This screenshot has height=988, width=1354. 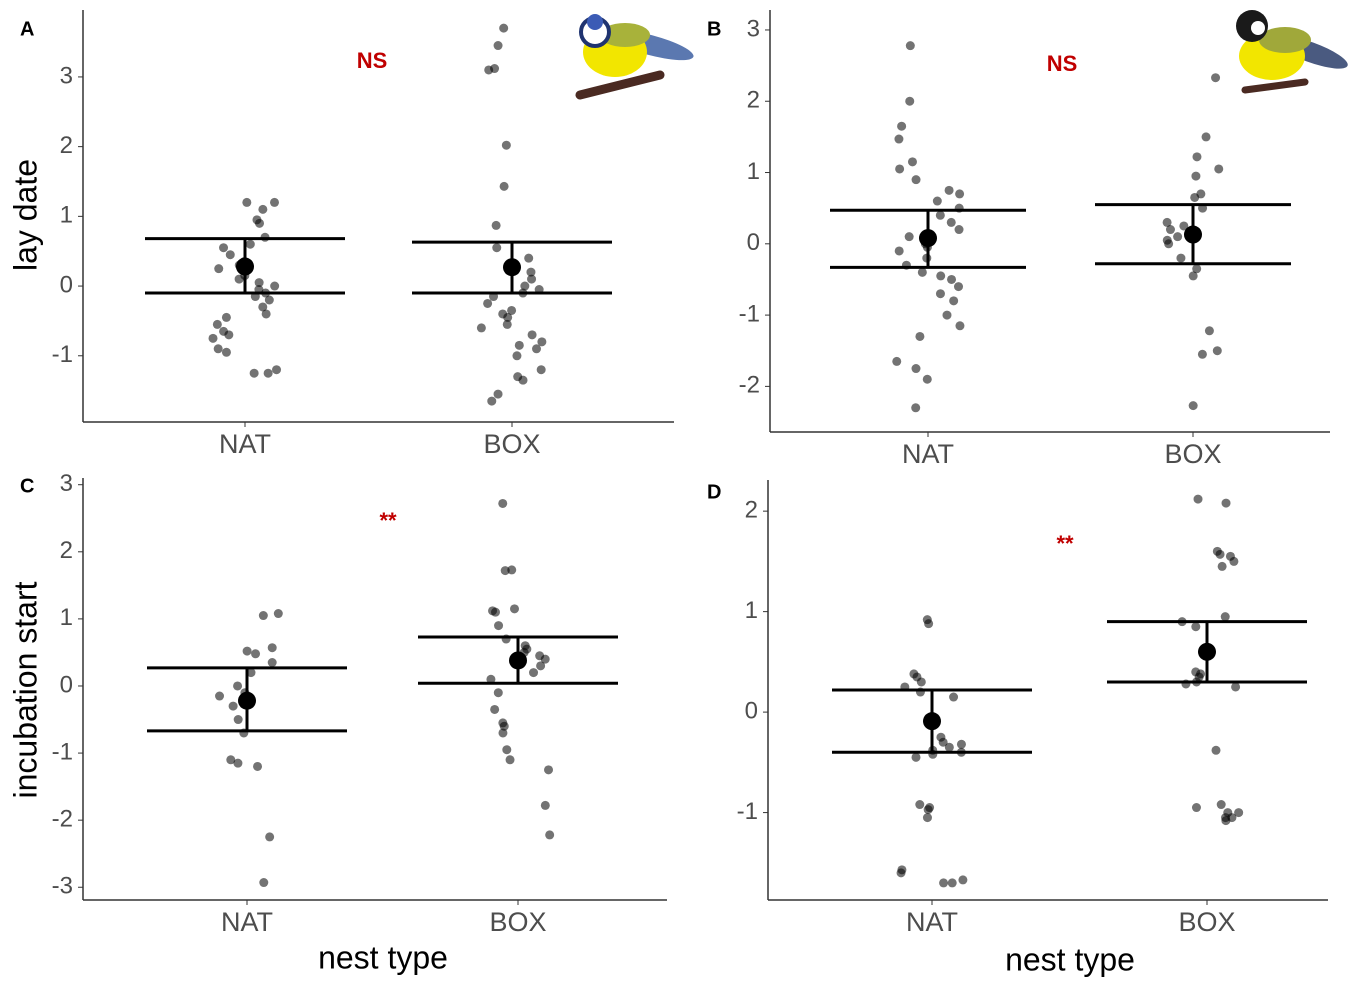 What do you see at coordinates (62, 886) in the screenshot?
I see `y-tick-label: -3` at bounding box center [62, 886].